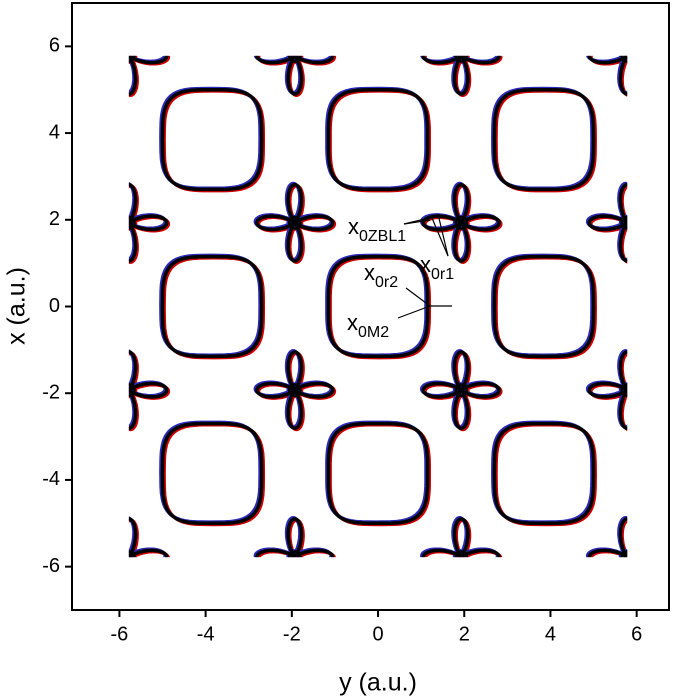 The width and height of the screenshot is (685, 700). I want to click on y-axis-label: x (a.u.), so click(17, 306).